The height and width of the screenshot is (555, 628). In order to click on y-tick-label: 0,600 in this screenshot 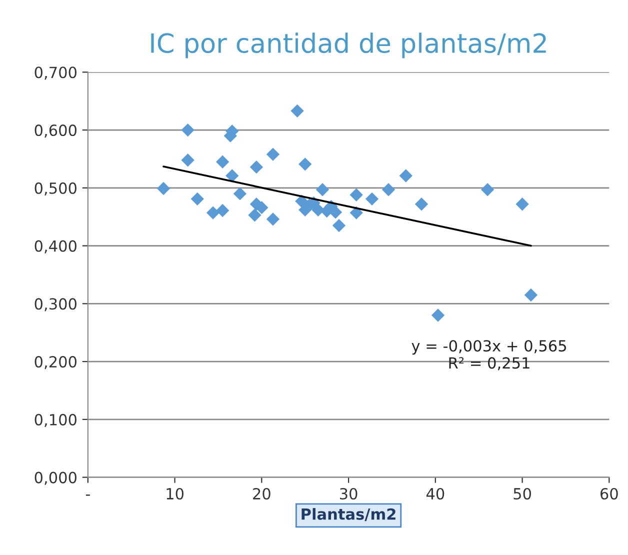, I will do `click(55, 131)`.